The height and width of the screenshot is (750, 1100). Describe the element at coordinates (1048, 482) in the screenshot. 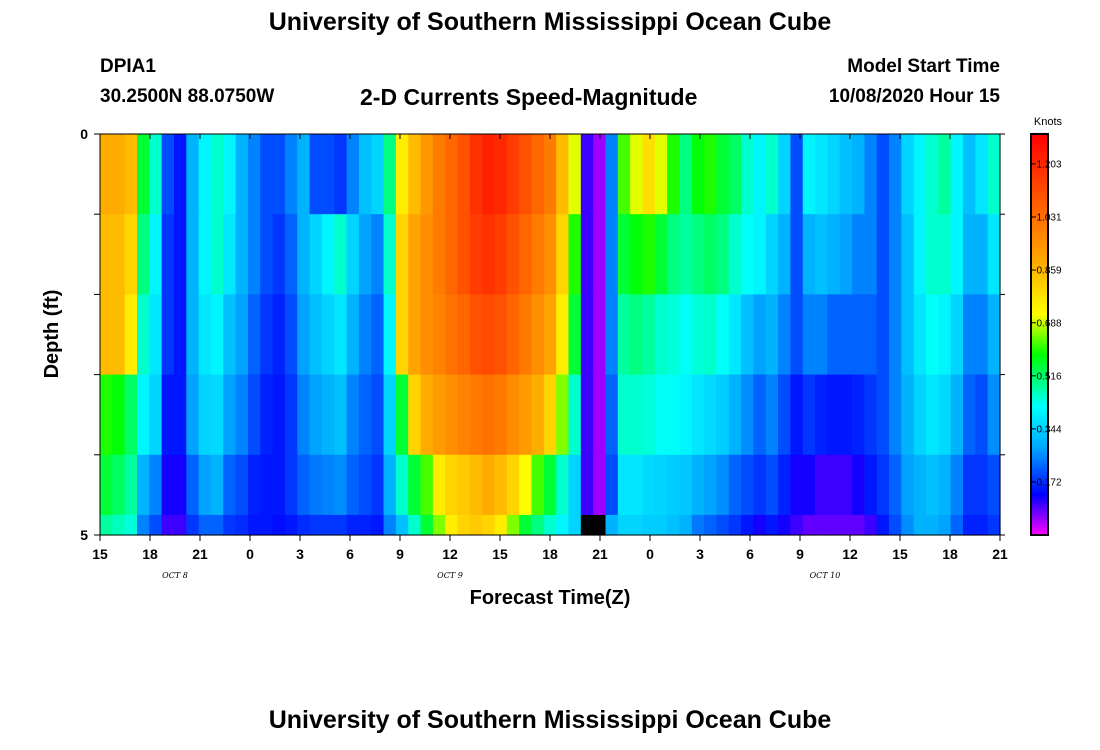

I see `colorbar-tick-label: 0.172` at that location.